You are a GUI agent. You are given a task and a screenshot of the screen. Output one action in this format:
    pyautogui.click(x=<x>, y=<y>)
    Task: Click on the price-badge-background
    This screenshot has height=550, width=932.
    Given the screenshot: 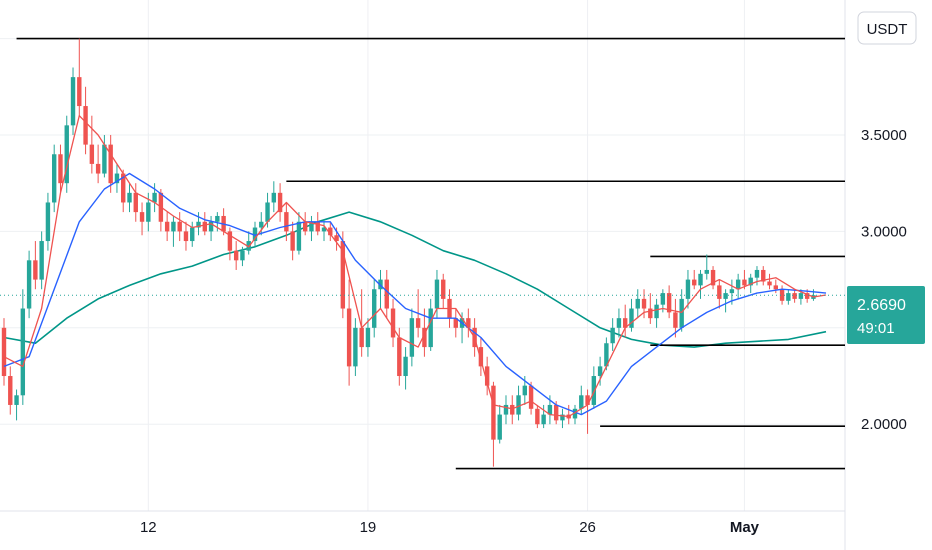 What is the action you would take?
    pyautogui.click(x=886, y=315)
    